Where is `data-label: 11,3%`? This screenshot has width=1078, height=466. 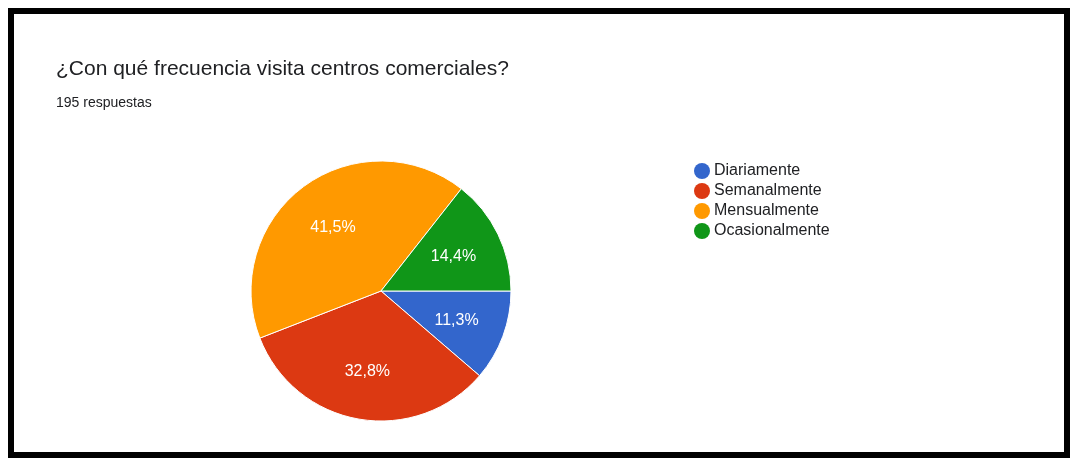
data-label: 11,3% is located at coordinates (456, 319).